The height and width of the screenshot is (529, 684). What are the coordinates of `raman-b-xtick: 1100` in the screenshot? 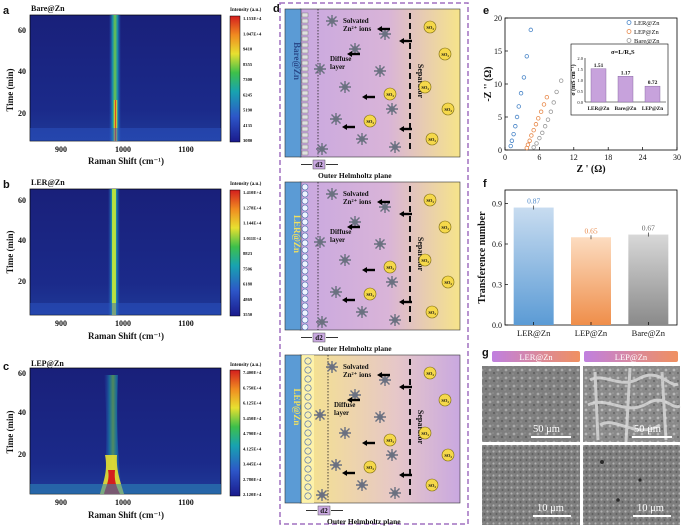 It's located at (186, 323).